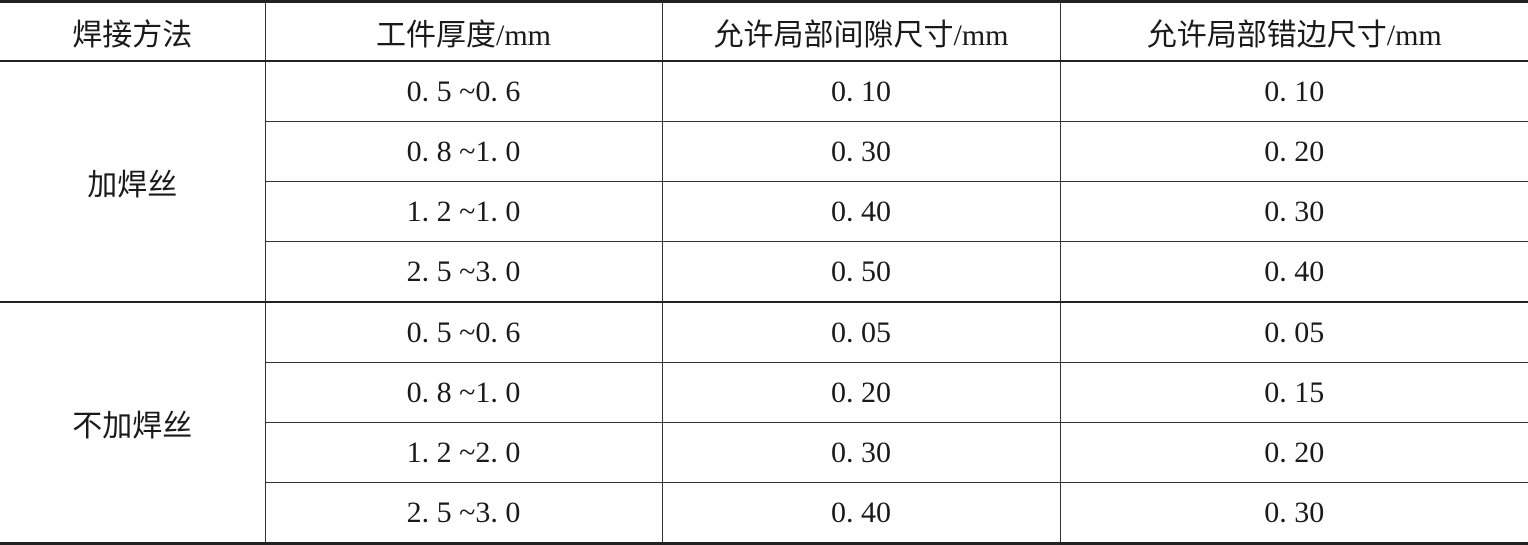 The height and width of the screenshot is (545, 1528). I want to click on table-row: 1. 2 ~2. 0 0. 30 0. 20, so click(764, 452).